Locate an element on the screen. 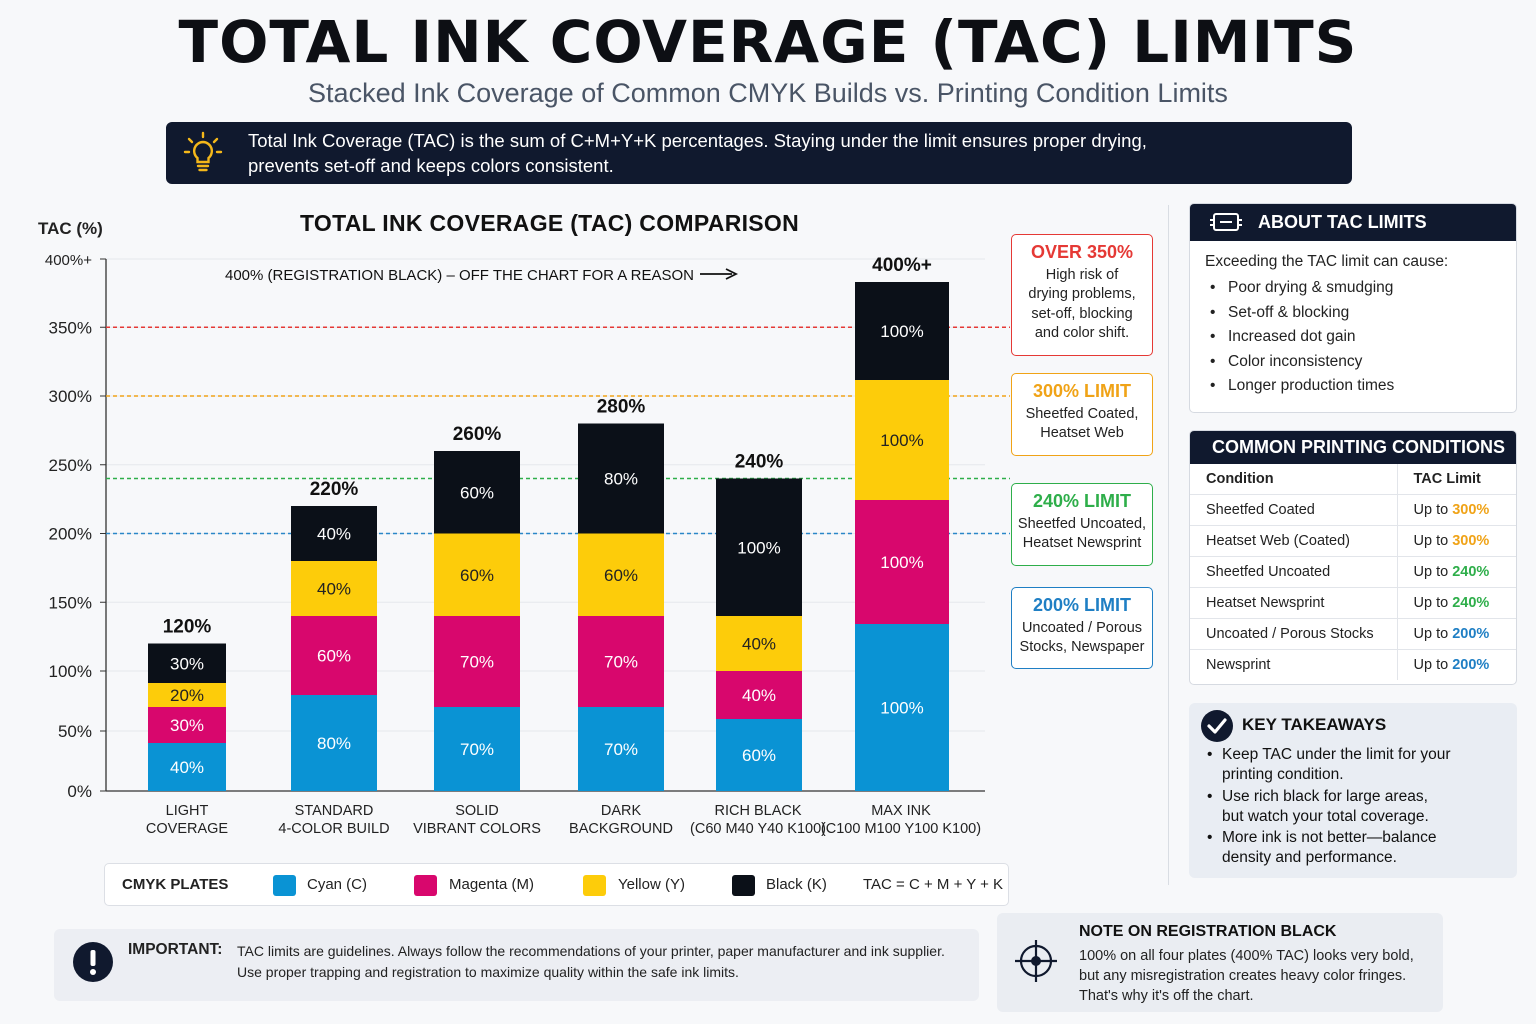 Image resolution: width=1536 pixels, height=1024 pixels. x-category-label: VIBRANT COLORS is located at coordinates (477, 829).